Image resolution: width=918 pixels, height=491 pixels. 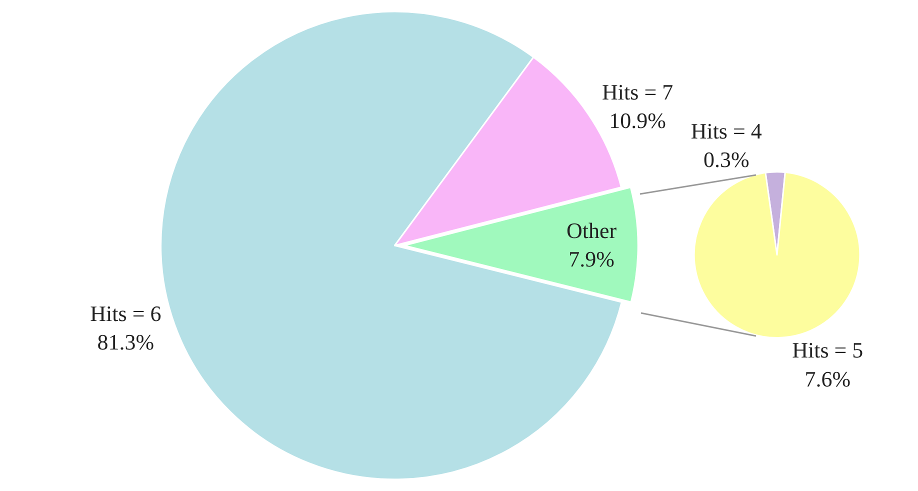 I want to click on slice-label: Hits = 5, so click(x=828, y=350).